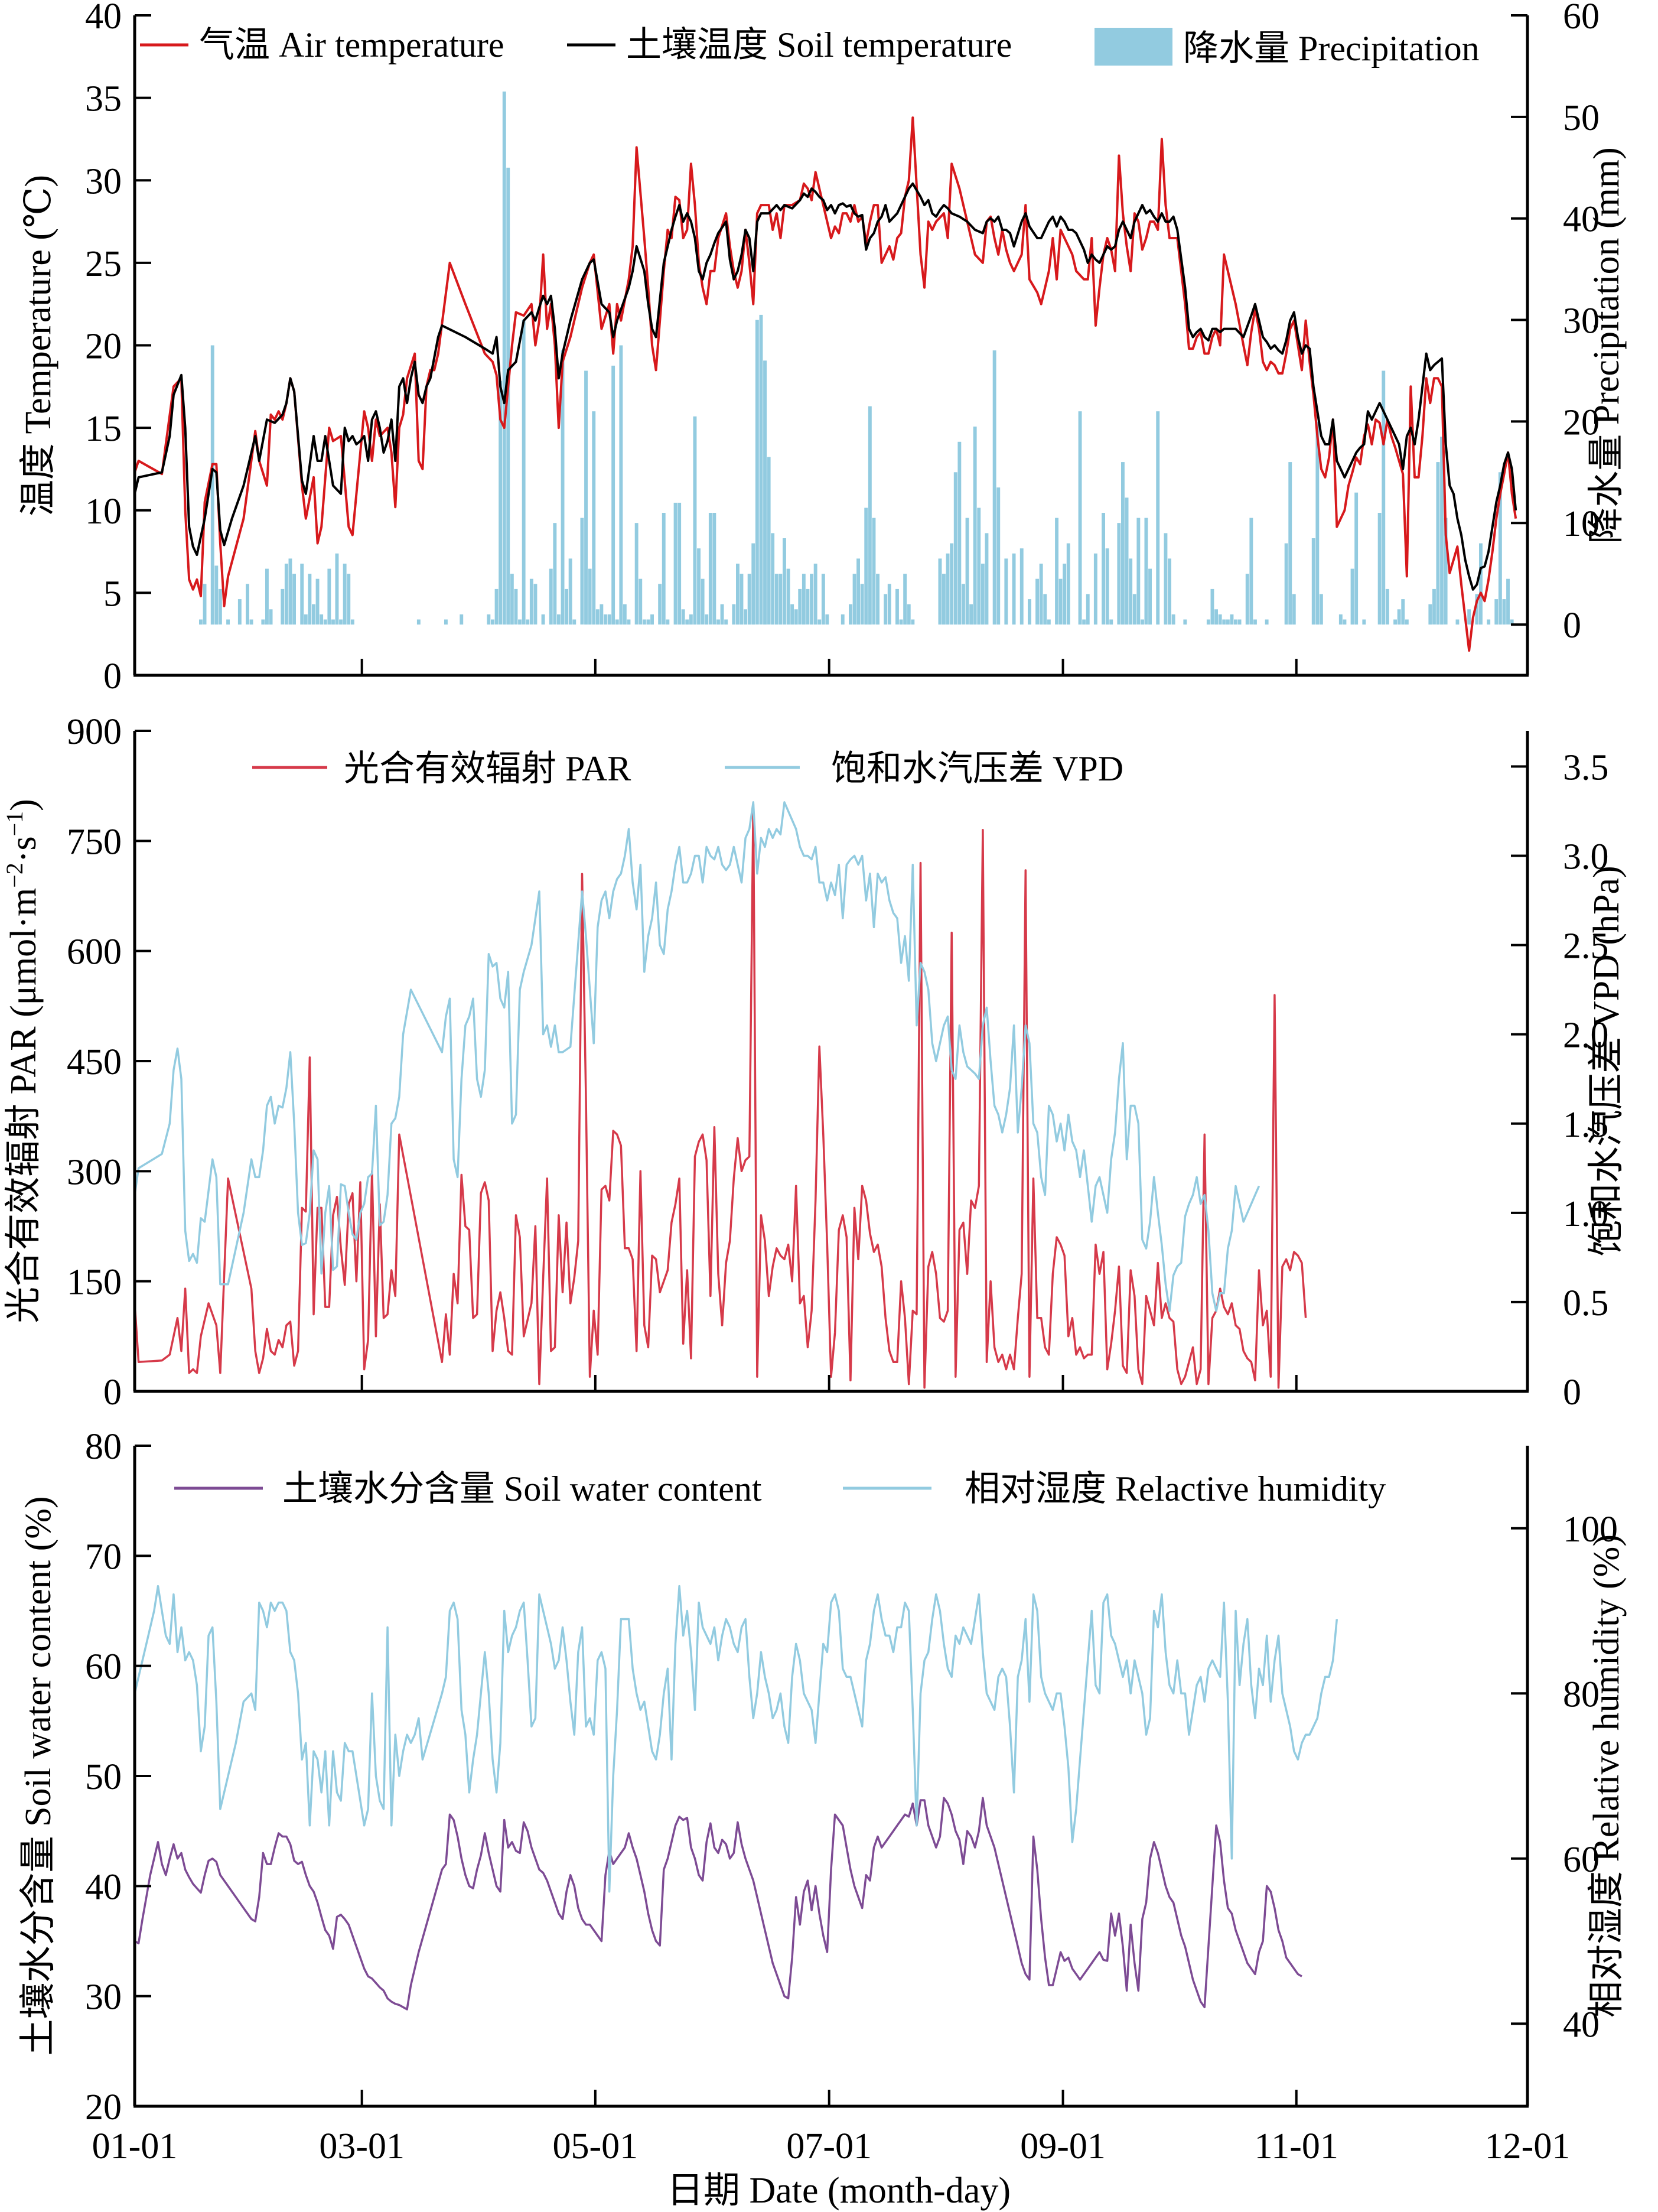 The image size is (1658, 2212). Describe the element at coordinates (1586, 1303) in the screenshot. I see `right-tick-label: 0.5` at that location.